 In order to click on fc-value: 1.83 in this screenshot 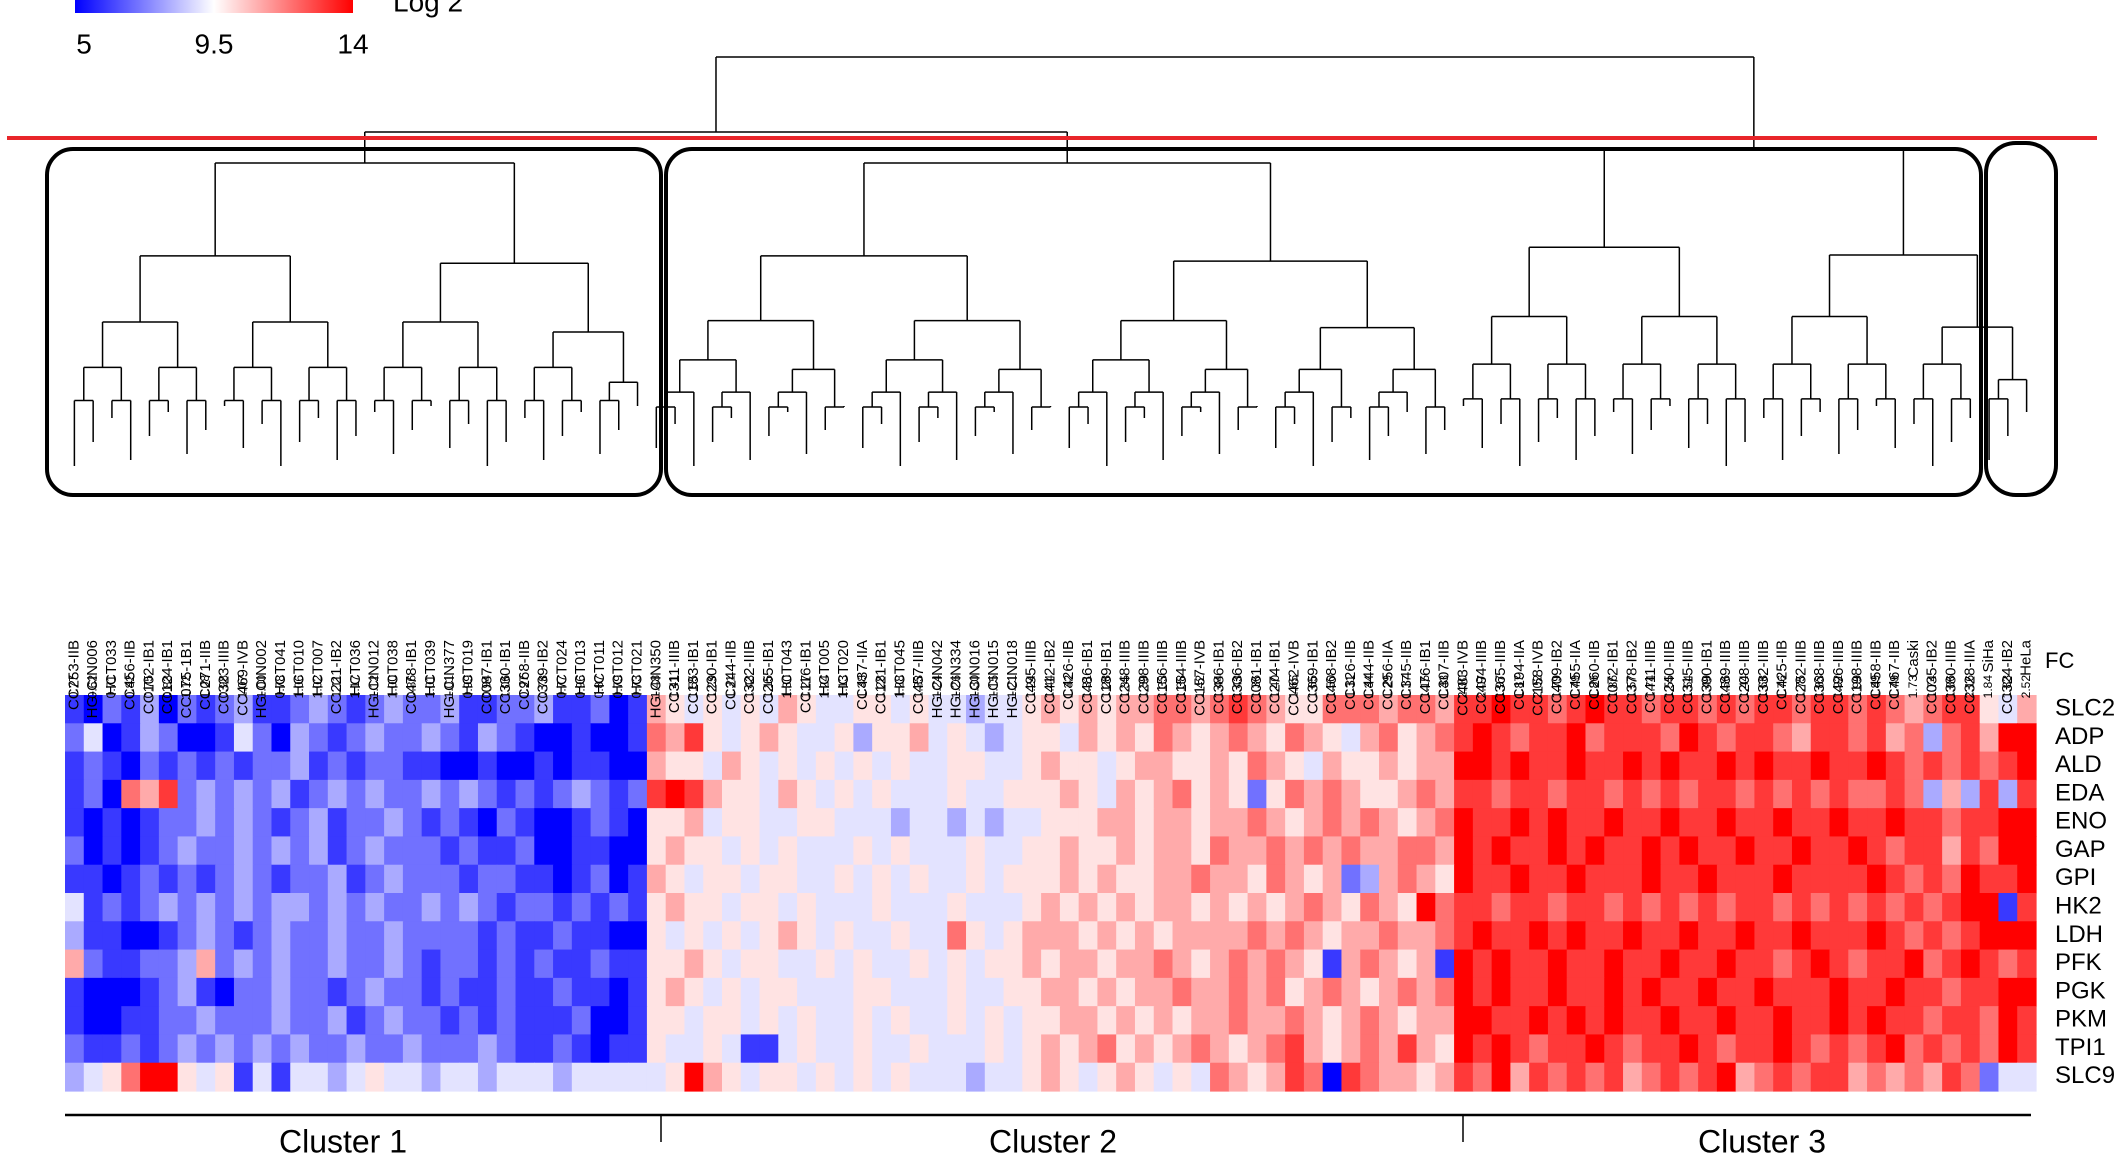, I will do `click(2007, 687)`.